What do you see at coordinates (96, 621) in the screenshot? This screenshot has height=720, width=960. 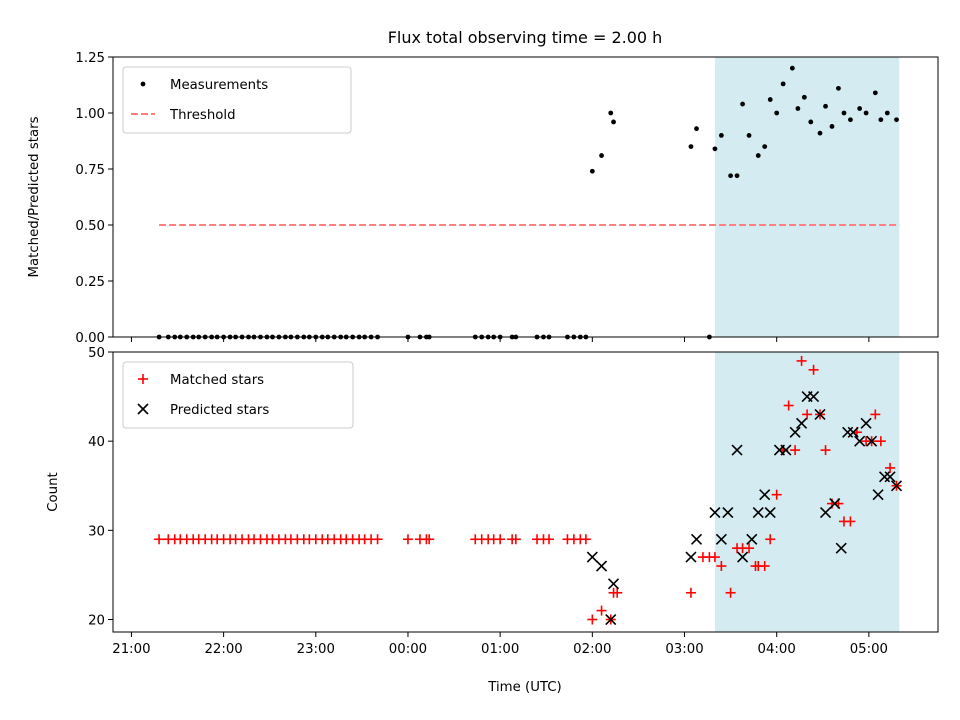 I see `y-tick-label: 20` at bounding box center [96, 621].